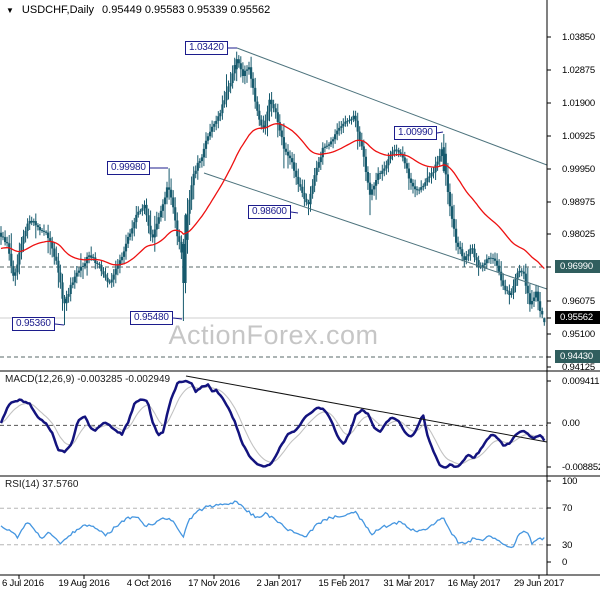  Describe the element at coordinates (570, 481) in the screenshot. I see `rsi-axis-label: 100` at that location.